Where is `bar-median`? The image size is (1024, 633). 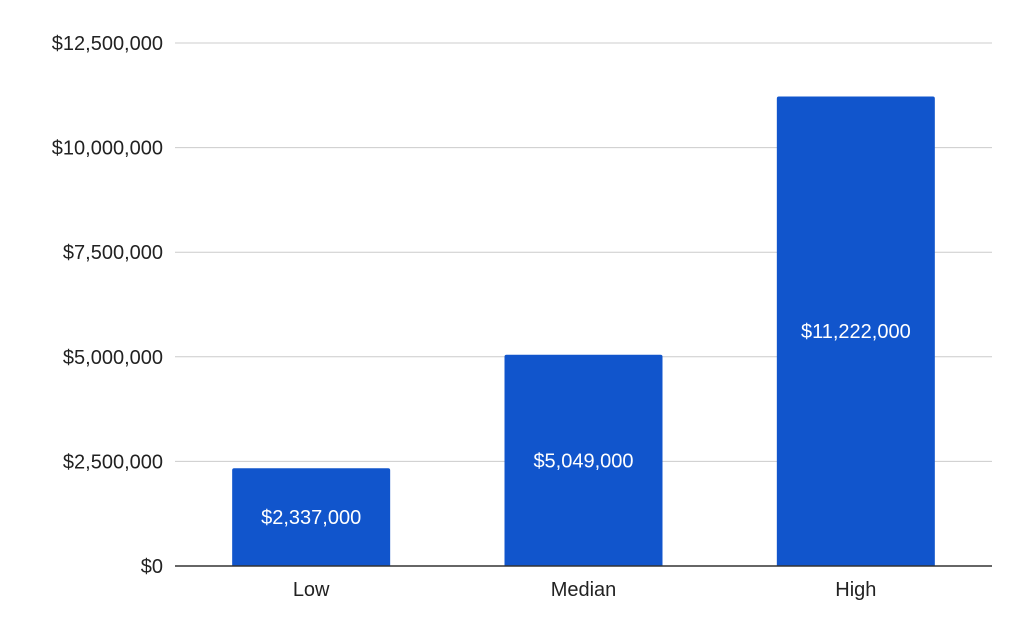
bar-median is located at coordinates (583, 460).